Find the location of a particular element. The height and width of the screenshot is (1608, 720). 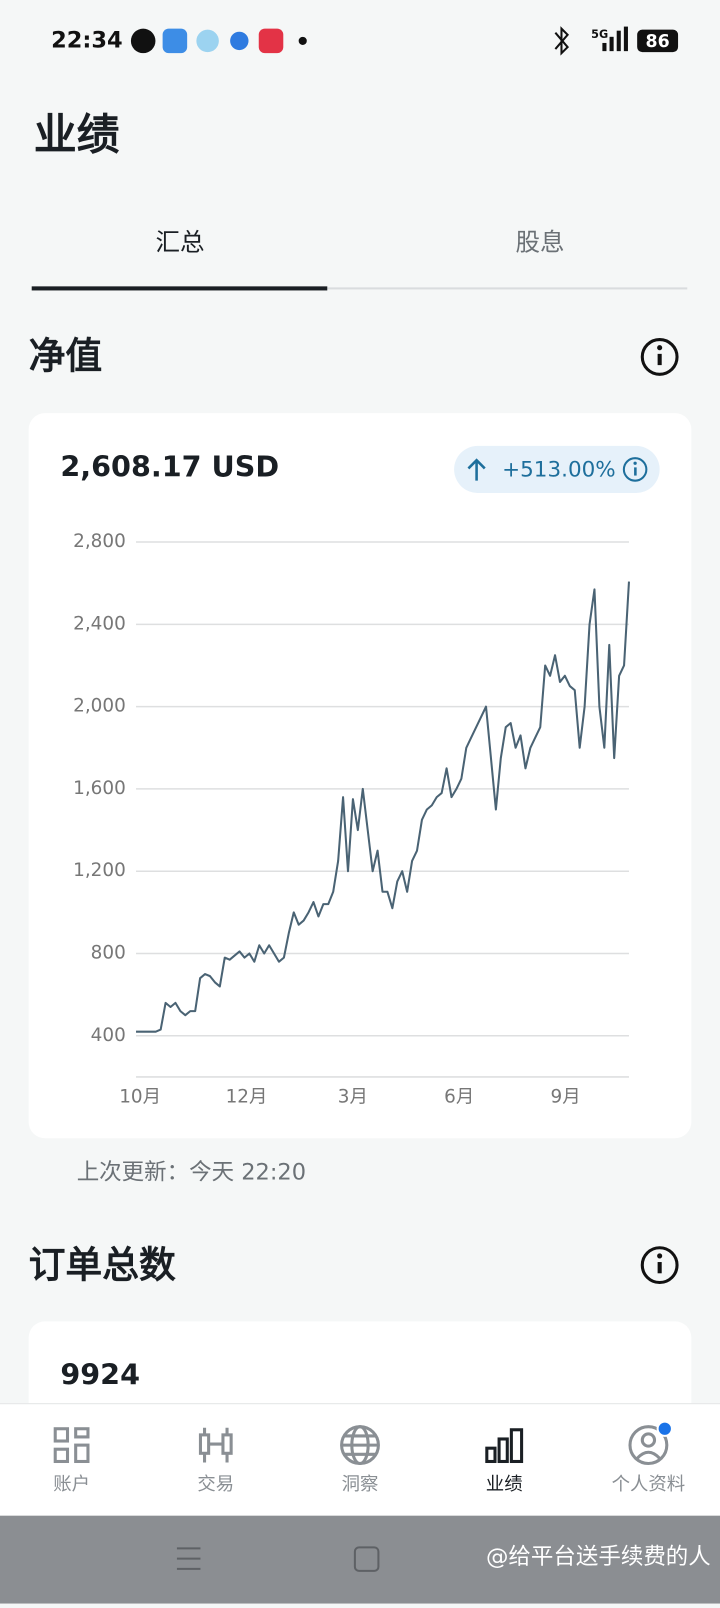

change-badge is located at coordinates (557, 469).